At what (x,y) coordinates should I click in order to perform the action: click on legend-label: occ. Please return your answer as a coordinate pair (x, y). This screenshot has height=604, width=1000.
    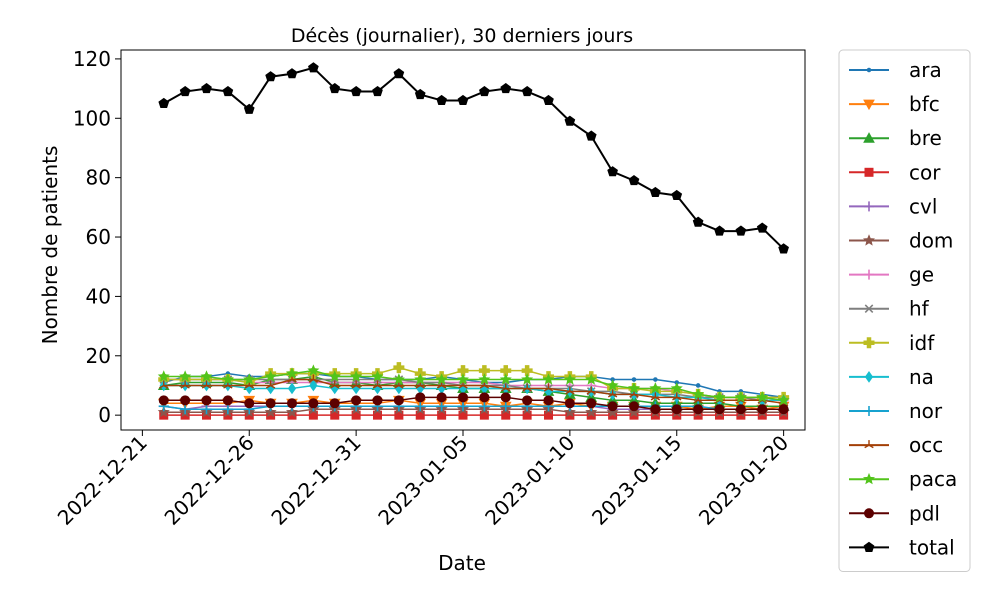
    Looking at the image, I should click on (926, 445).